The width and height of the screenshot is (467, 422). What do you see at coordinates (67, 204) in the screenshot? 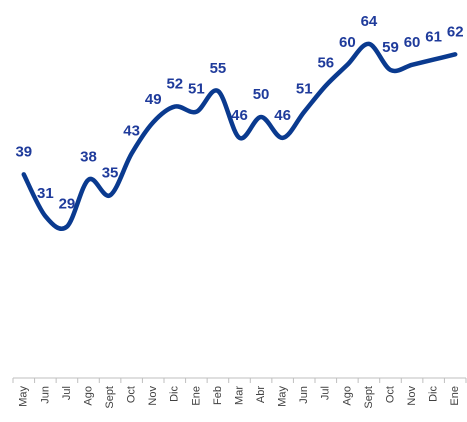
I see `data-label: 29` at bounding box center [67, 204].